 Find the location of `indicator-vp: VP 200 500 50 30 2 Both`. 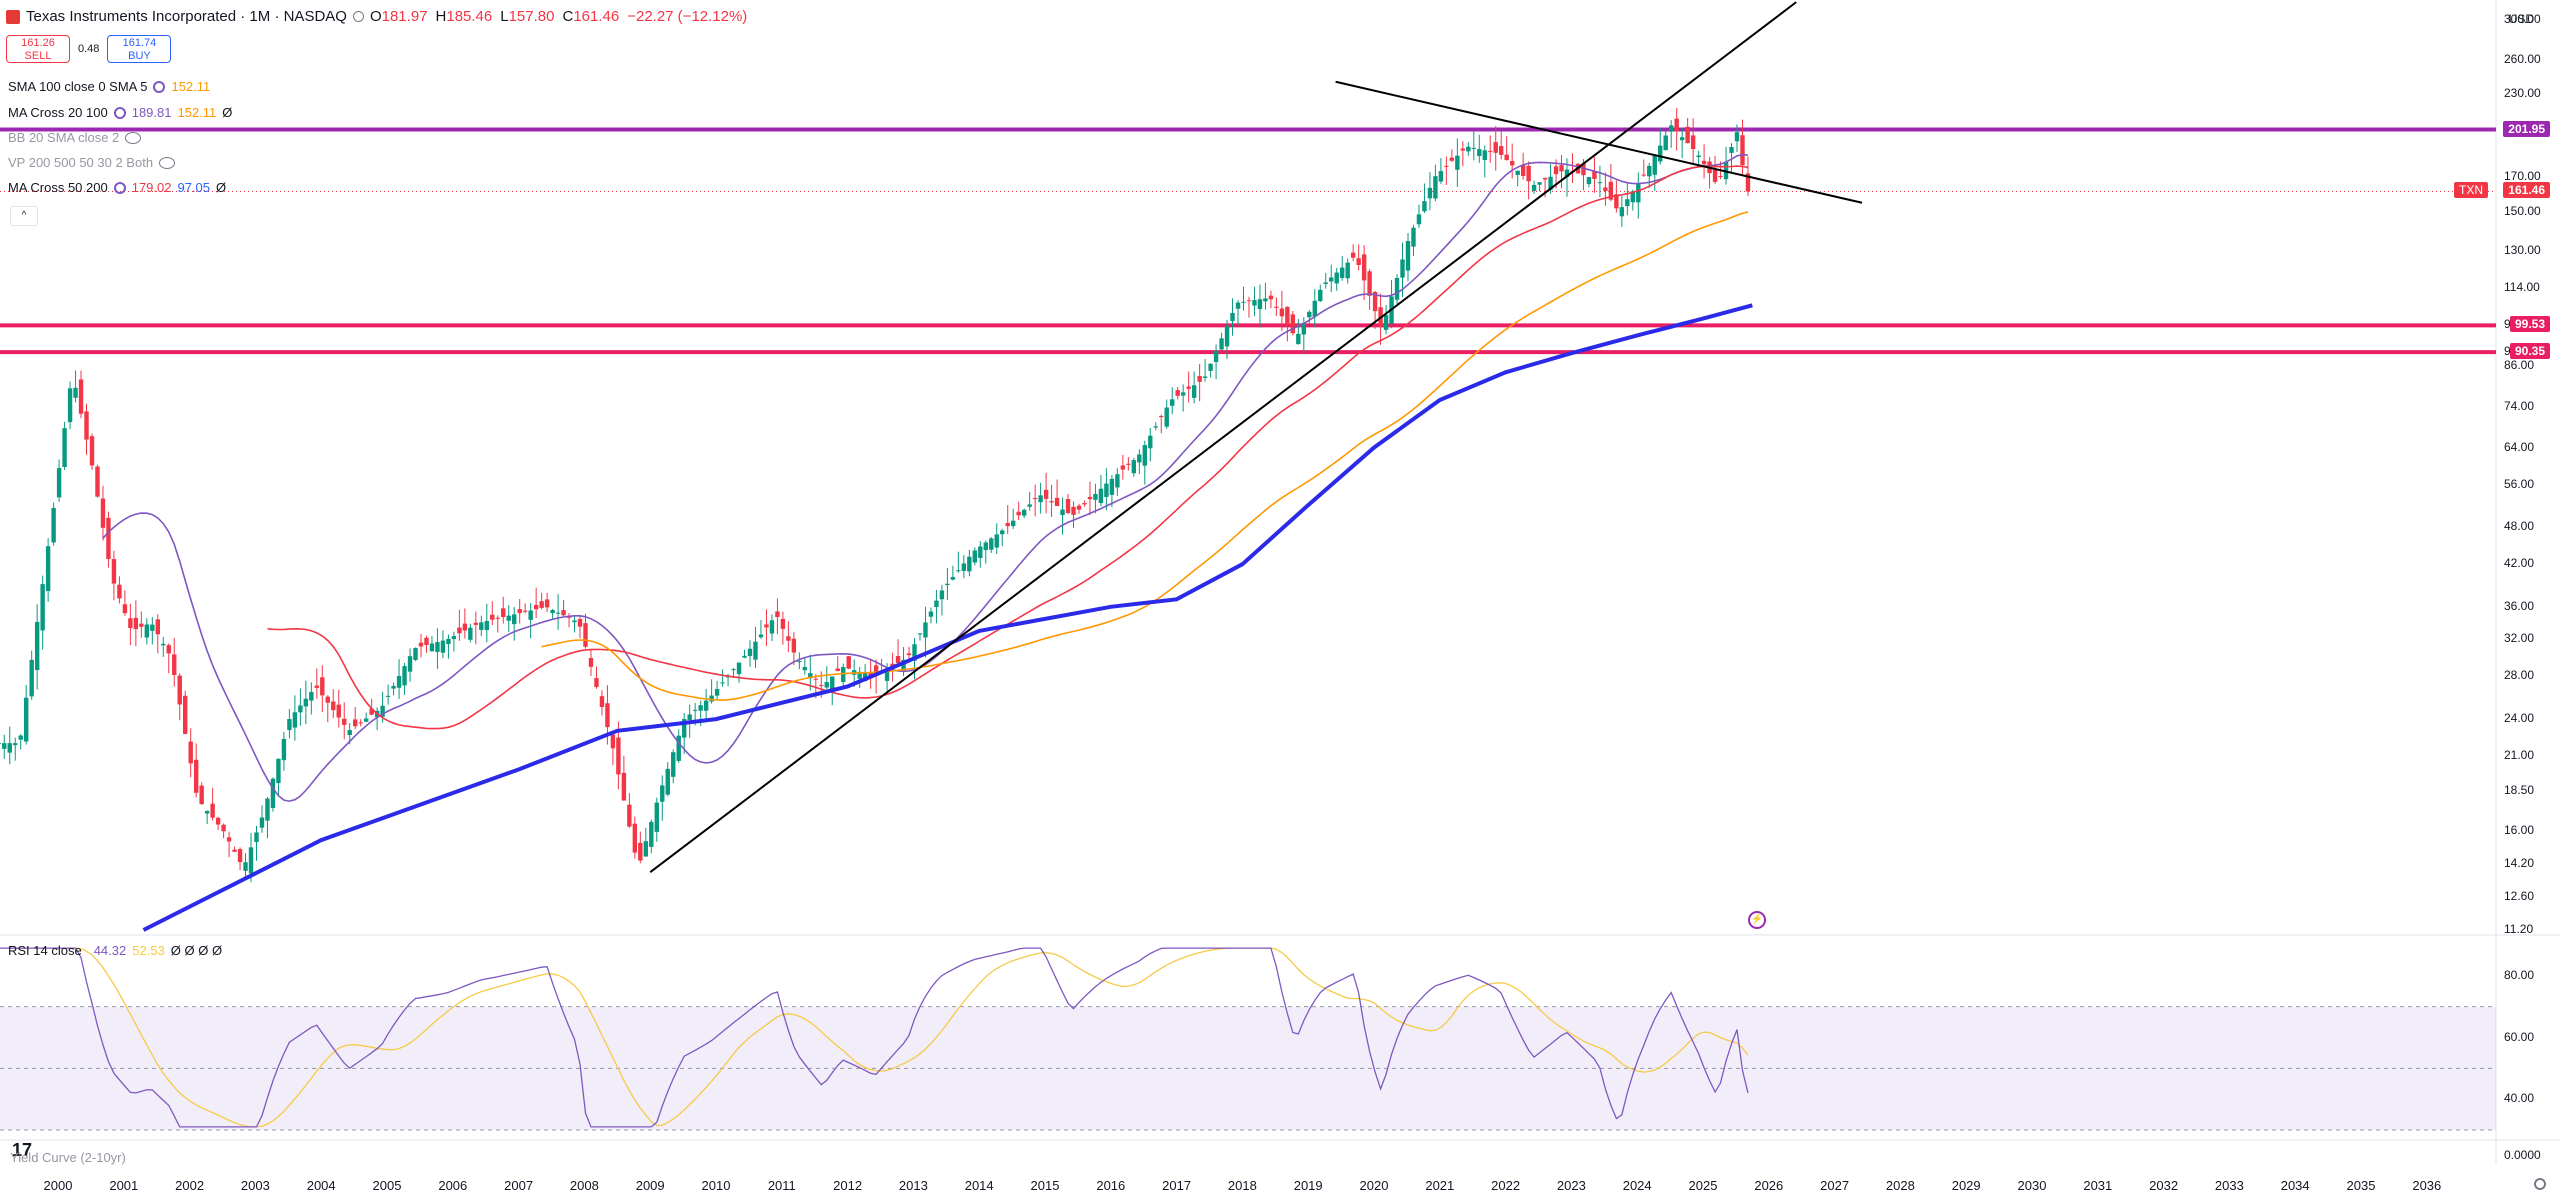

indicator-vp: VP 200 500 50 30 2 Both is located at coordinates (92, 162).